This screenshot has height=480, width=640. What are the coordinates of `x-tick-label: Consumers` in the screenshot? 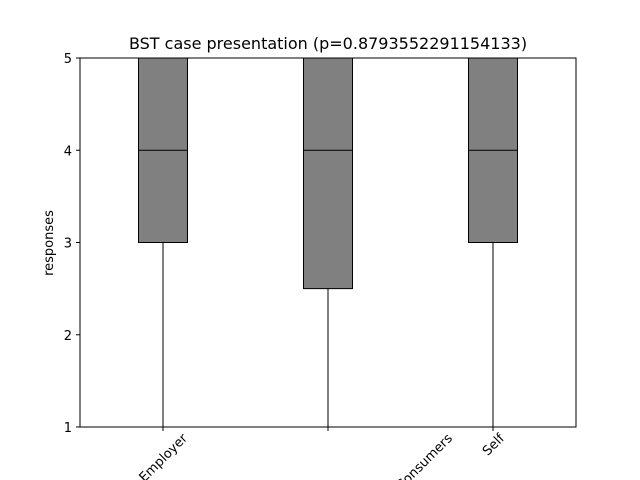 It's located at (425, 455).